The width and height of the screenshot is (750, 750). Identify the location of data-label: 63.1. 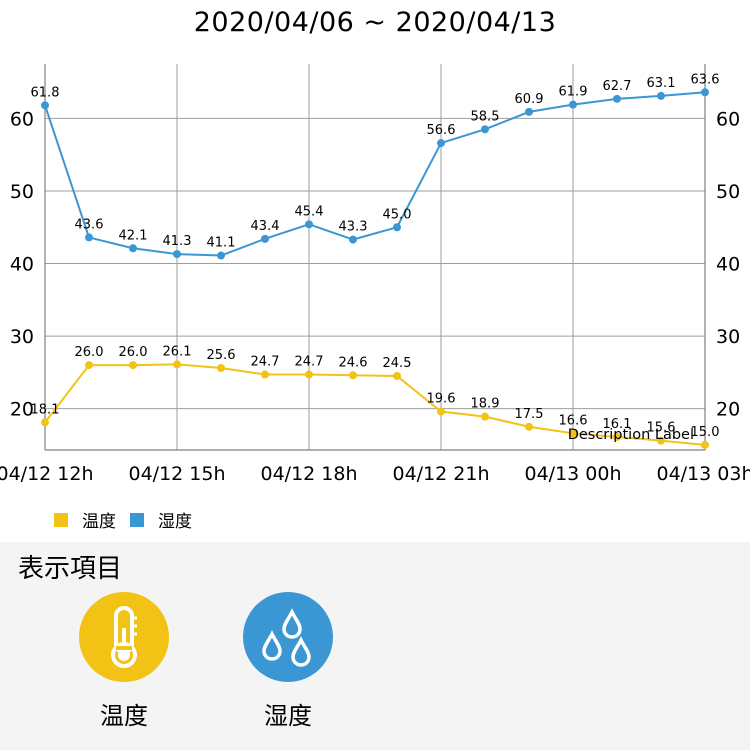
(661, 83).